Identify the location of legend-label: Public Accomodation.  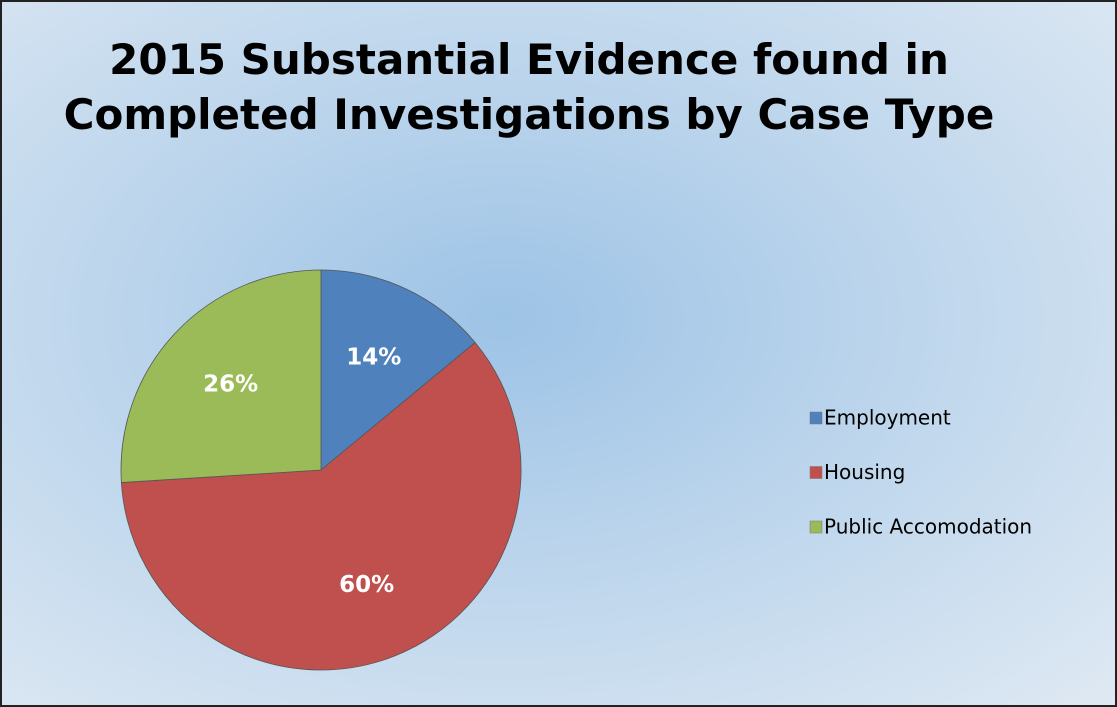
(928, 527).